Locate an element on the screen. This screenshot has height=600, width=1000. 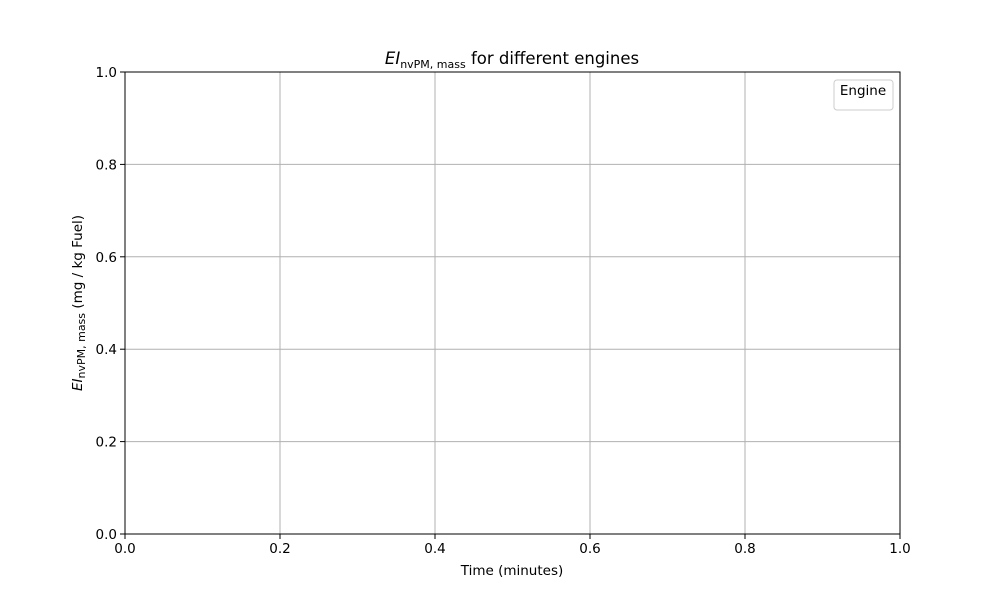
x-axis-label: Time (minutes) is located at coordinates (512, 571).